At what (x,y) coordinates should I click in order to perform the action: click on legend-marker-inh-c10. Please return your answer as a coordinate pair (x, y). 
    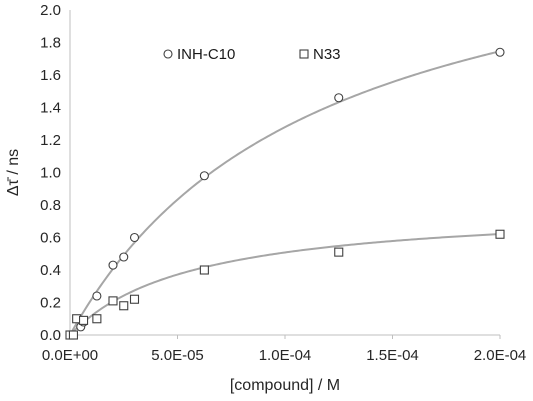
    Looking at the image, I should click on (168, 54).